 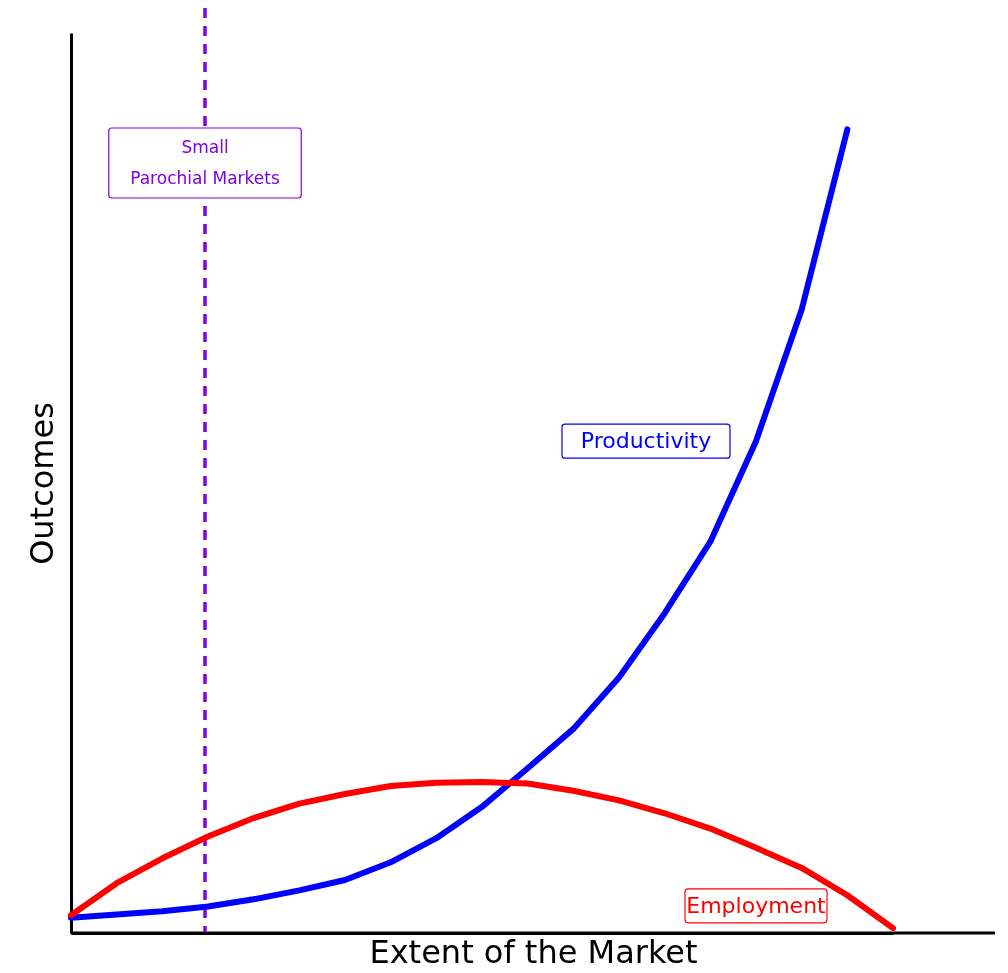 What do you see at coordinates (533, 951) in the screenshot?
I see `x-axis-title: Extent of the Market` at bounding box center [533, 951].